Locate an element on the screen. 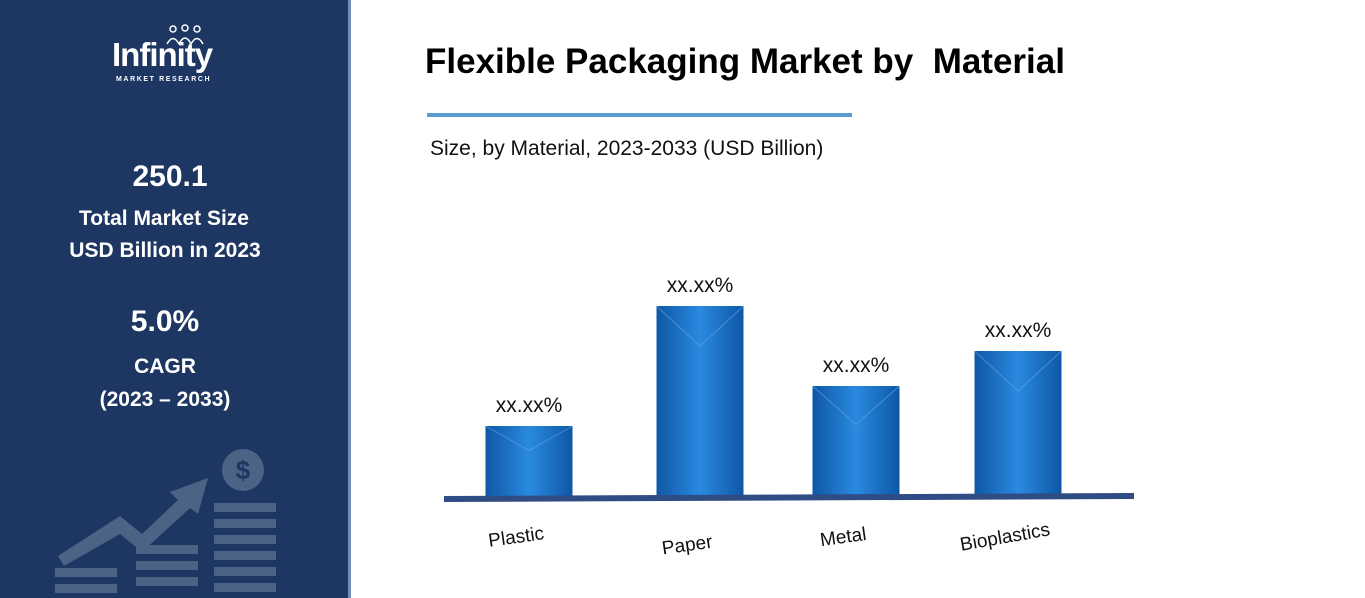  bar-metal is located at coordinates (856, 441).